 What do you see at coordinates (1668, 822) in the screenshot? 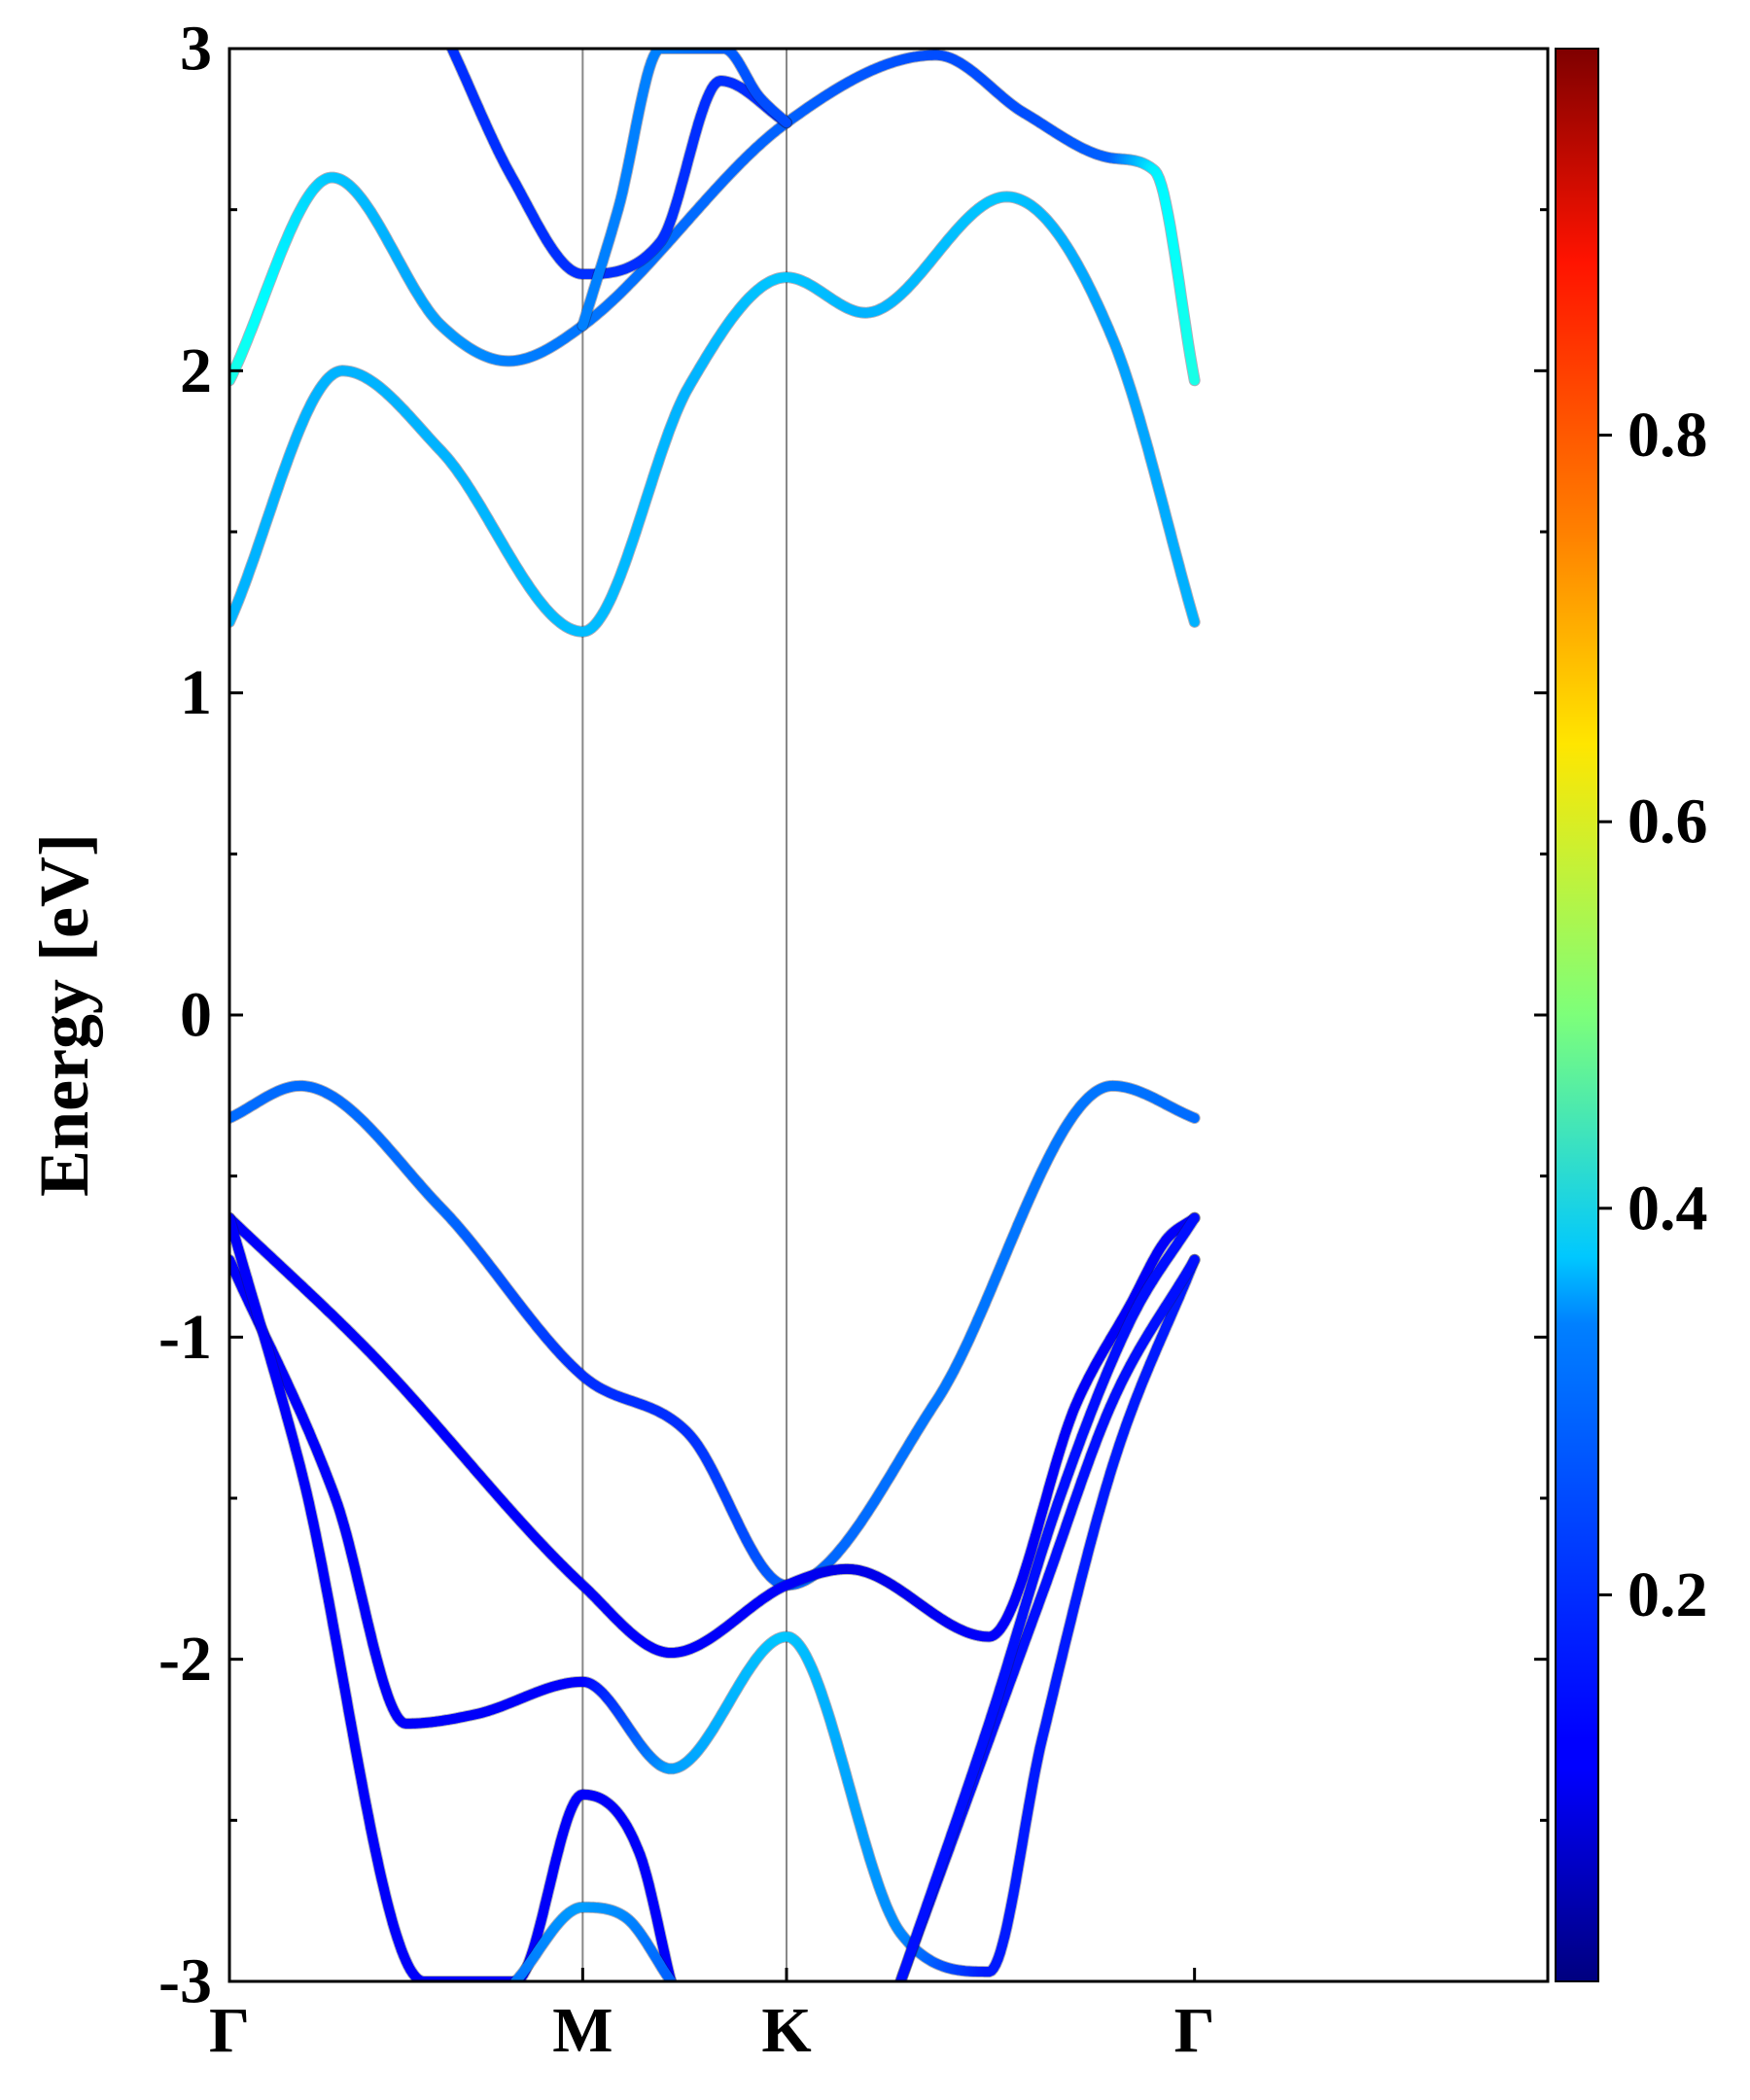
I see `colorbar-tick-label: 0.6` at bounding box center [1668, 822].